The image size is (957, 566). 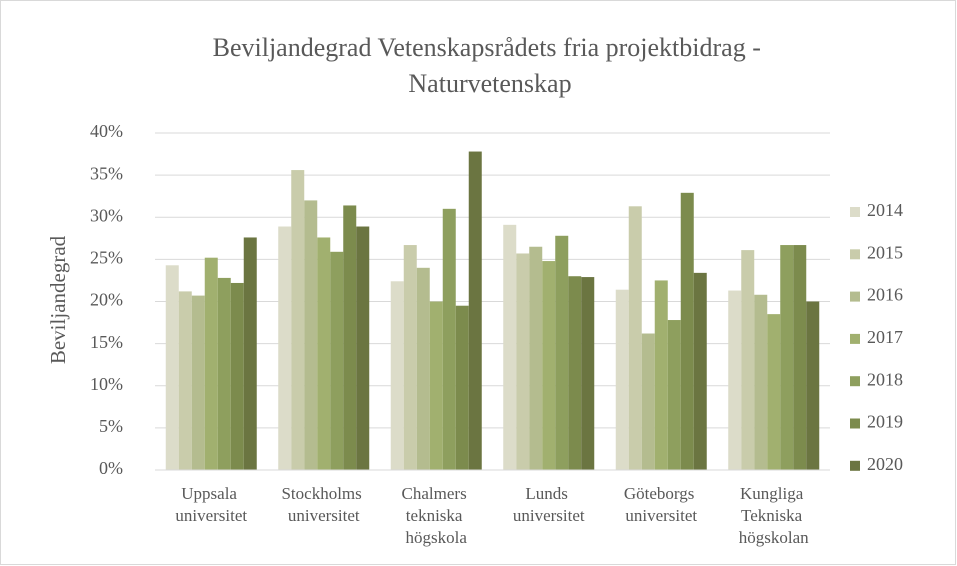 I want to click on y-tick-label: 20%, so click(x=106, y=300).